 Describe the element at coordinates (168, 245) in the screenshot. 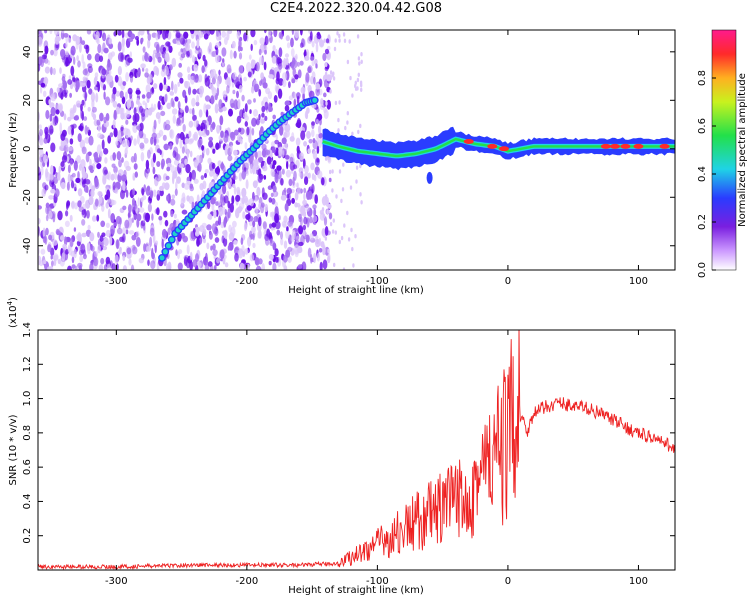

I see `tone-point` at that location.